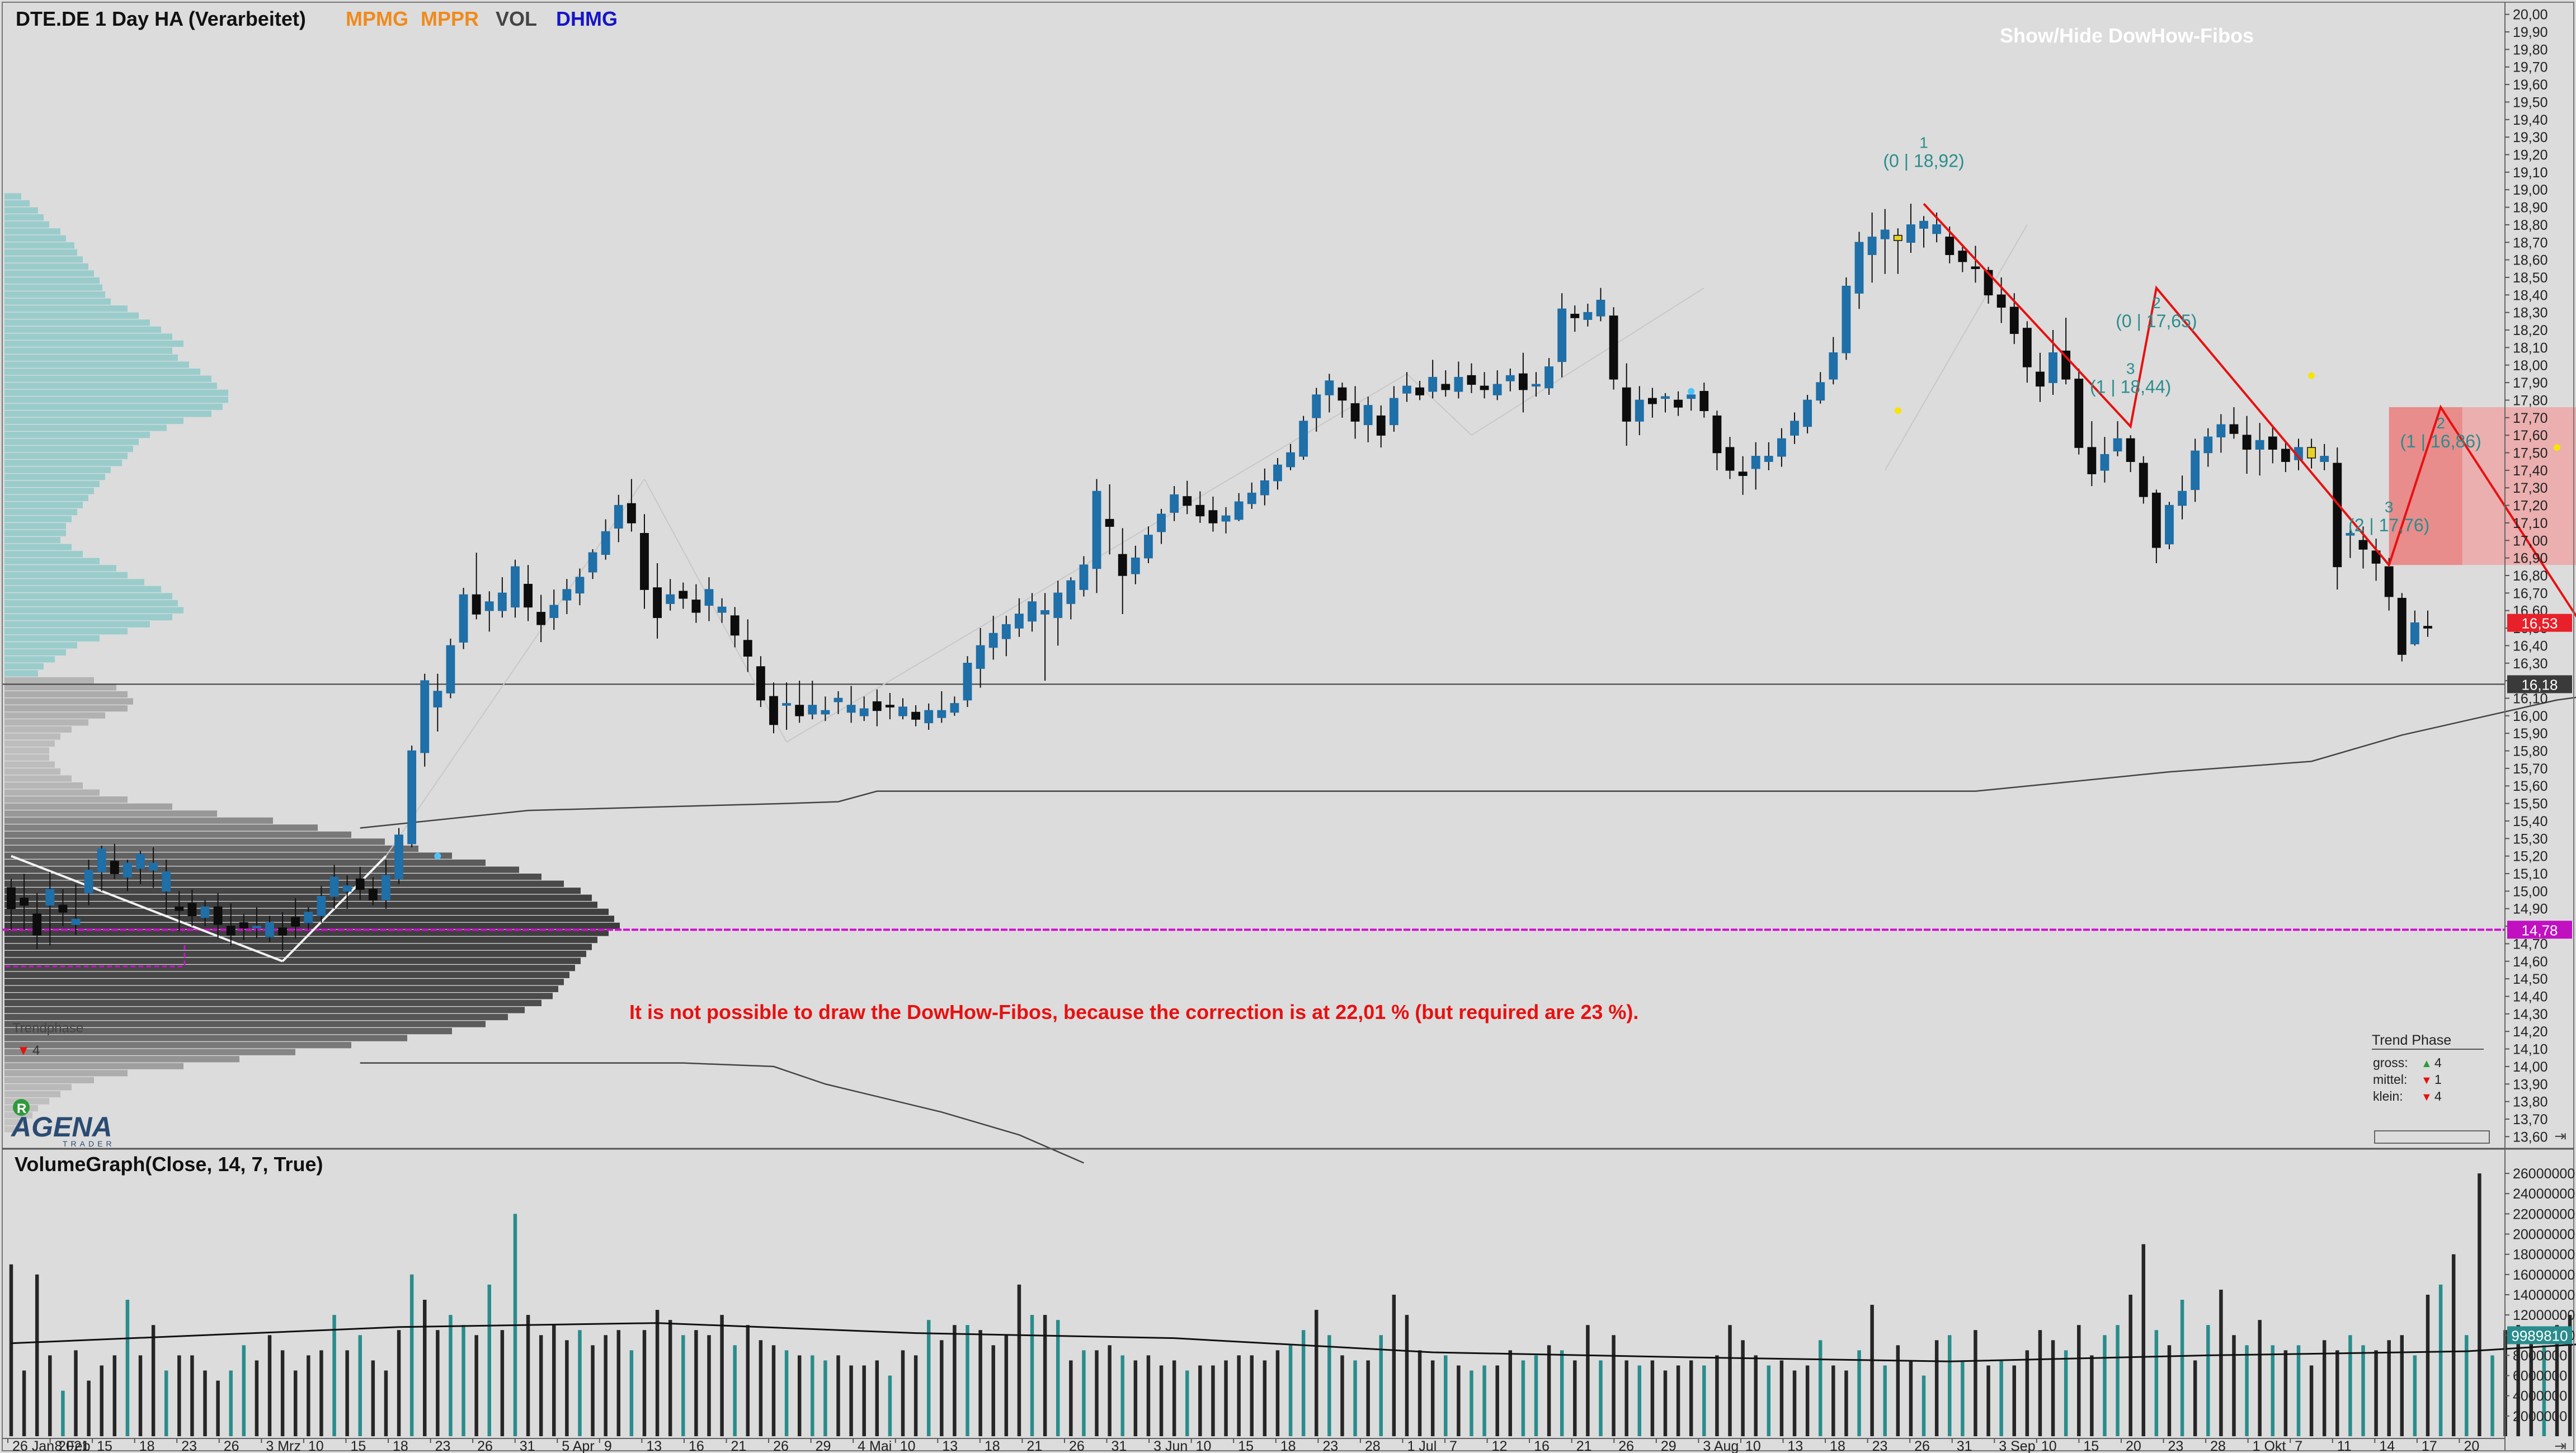 This screenshot has width=2576, height=1453. I want to click on date-tick-label: 8 Feb, so click(73, 1445).